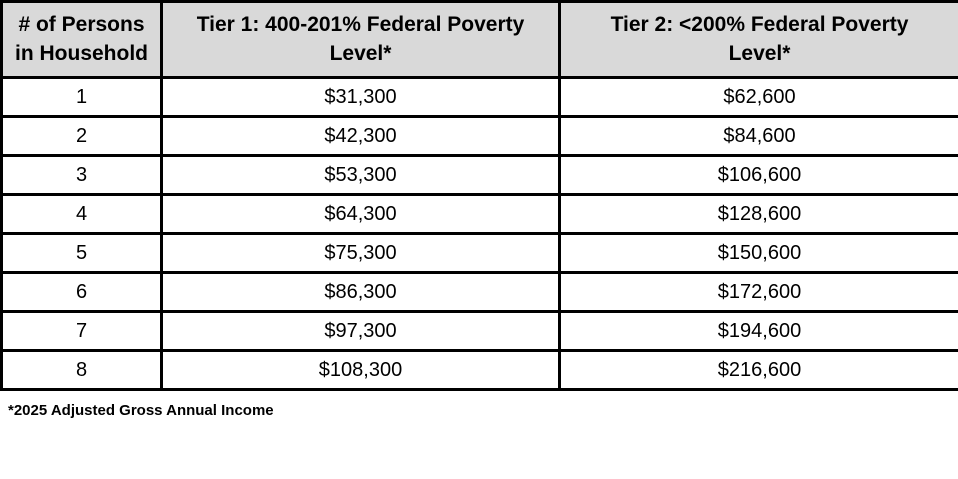 This screenshot has height=479, width=958. I want to click on tier2-cell: $150,600, so click(758, 253).